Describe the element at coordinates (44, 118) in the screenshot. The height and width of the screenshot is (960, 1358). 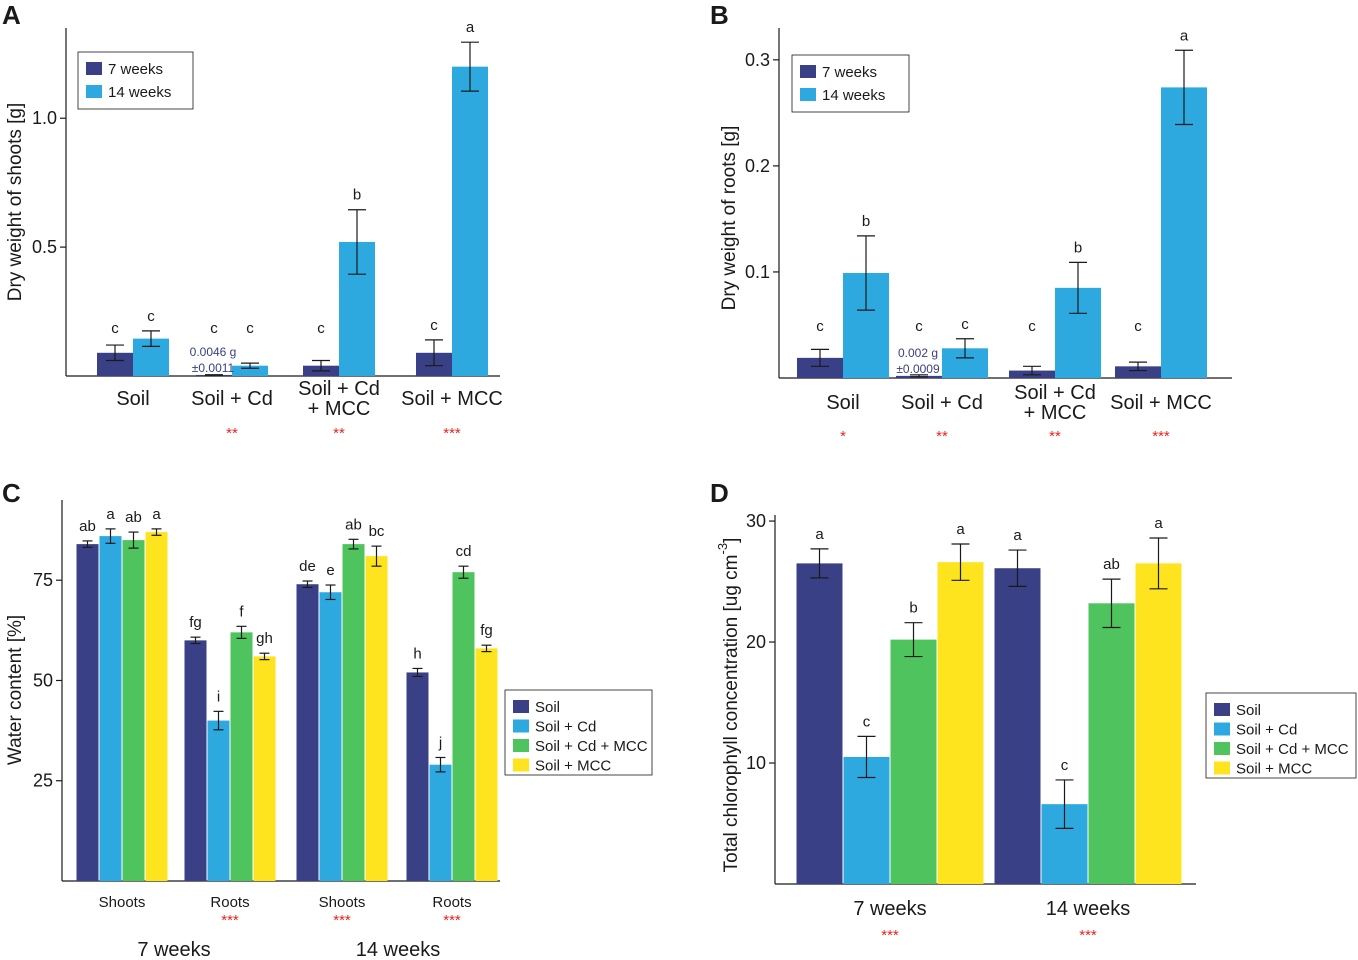
I see `y-tick-label: 1.0` at that location.